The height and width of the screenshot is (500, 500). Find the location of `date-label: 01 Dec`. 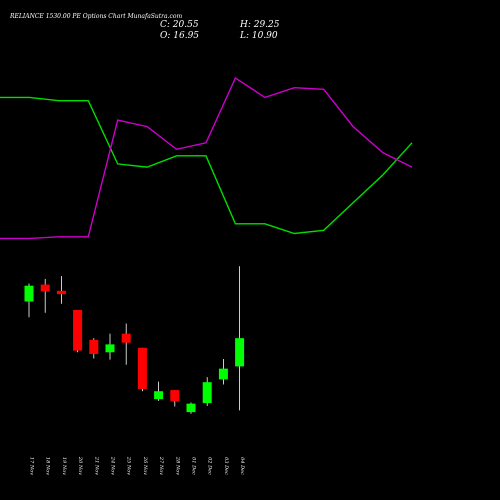

date-label: 01 Dec is located at coordinates (194, 466).